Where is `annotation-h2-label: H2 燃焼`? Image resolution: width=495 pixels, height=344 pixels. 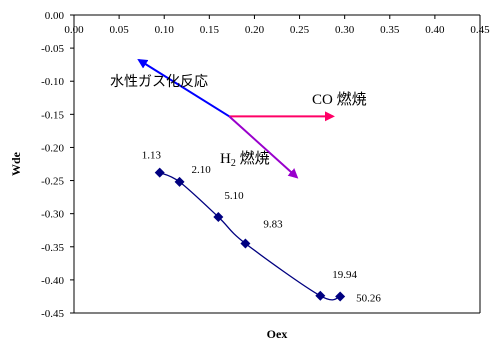
annotation-h2-label: H2 燃焼 is located at coordinates (245, 159).